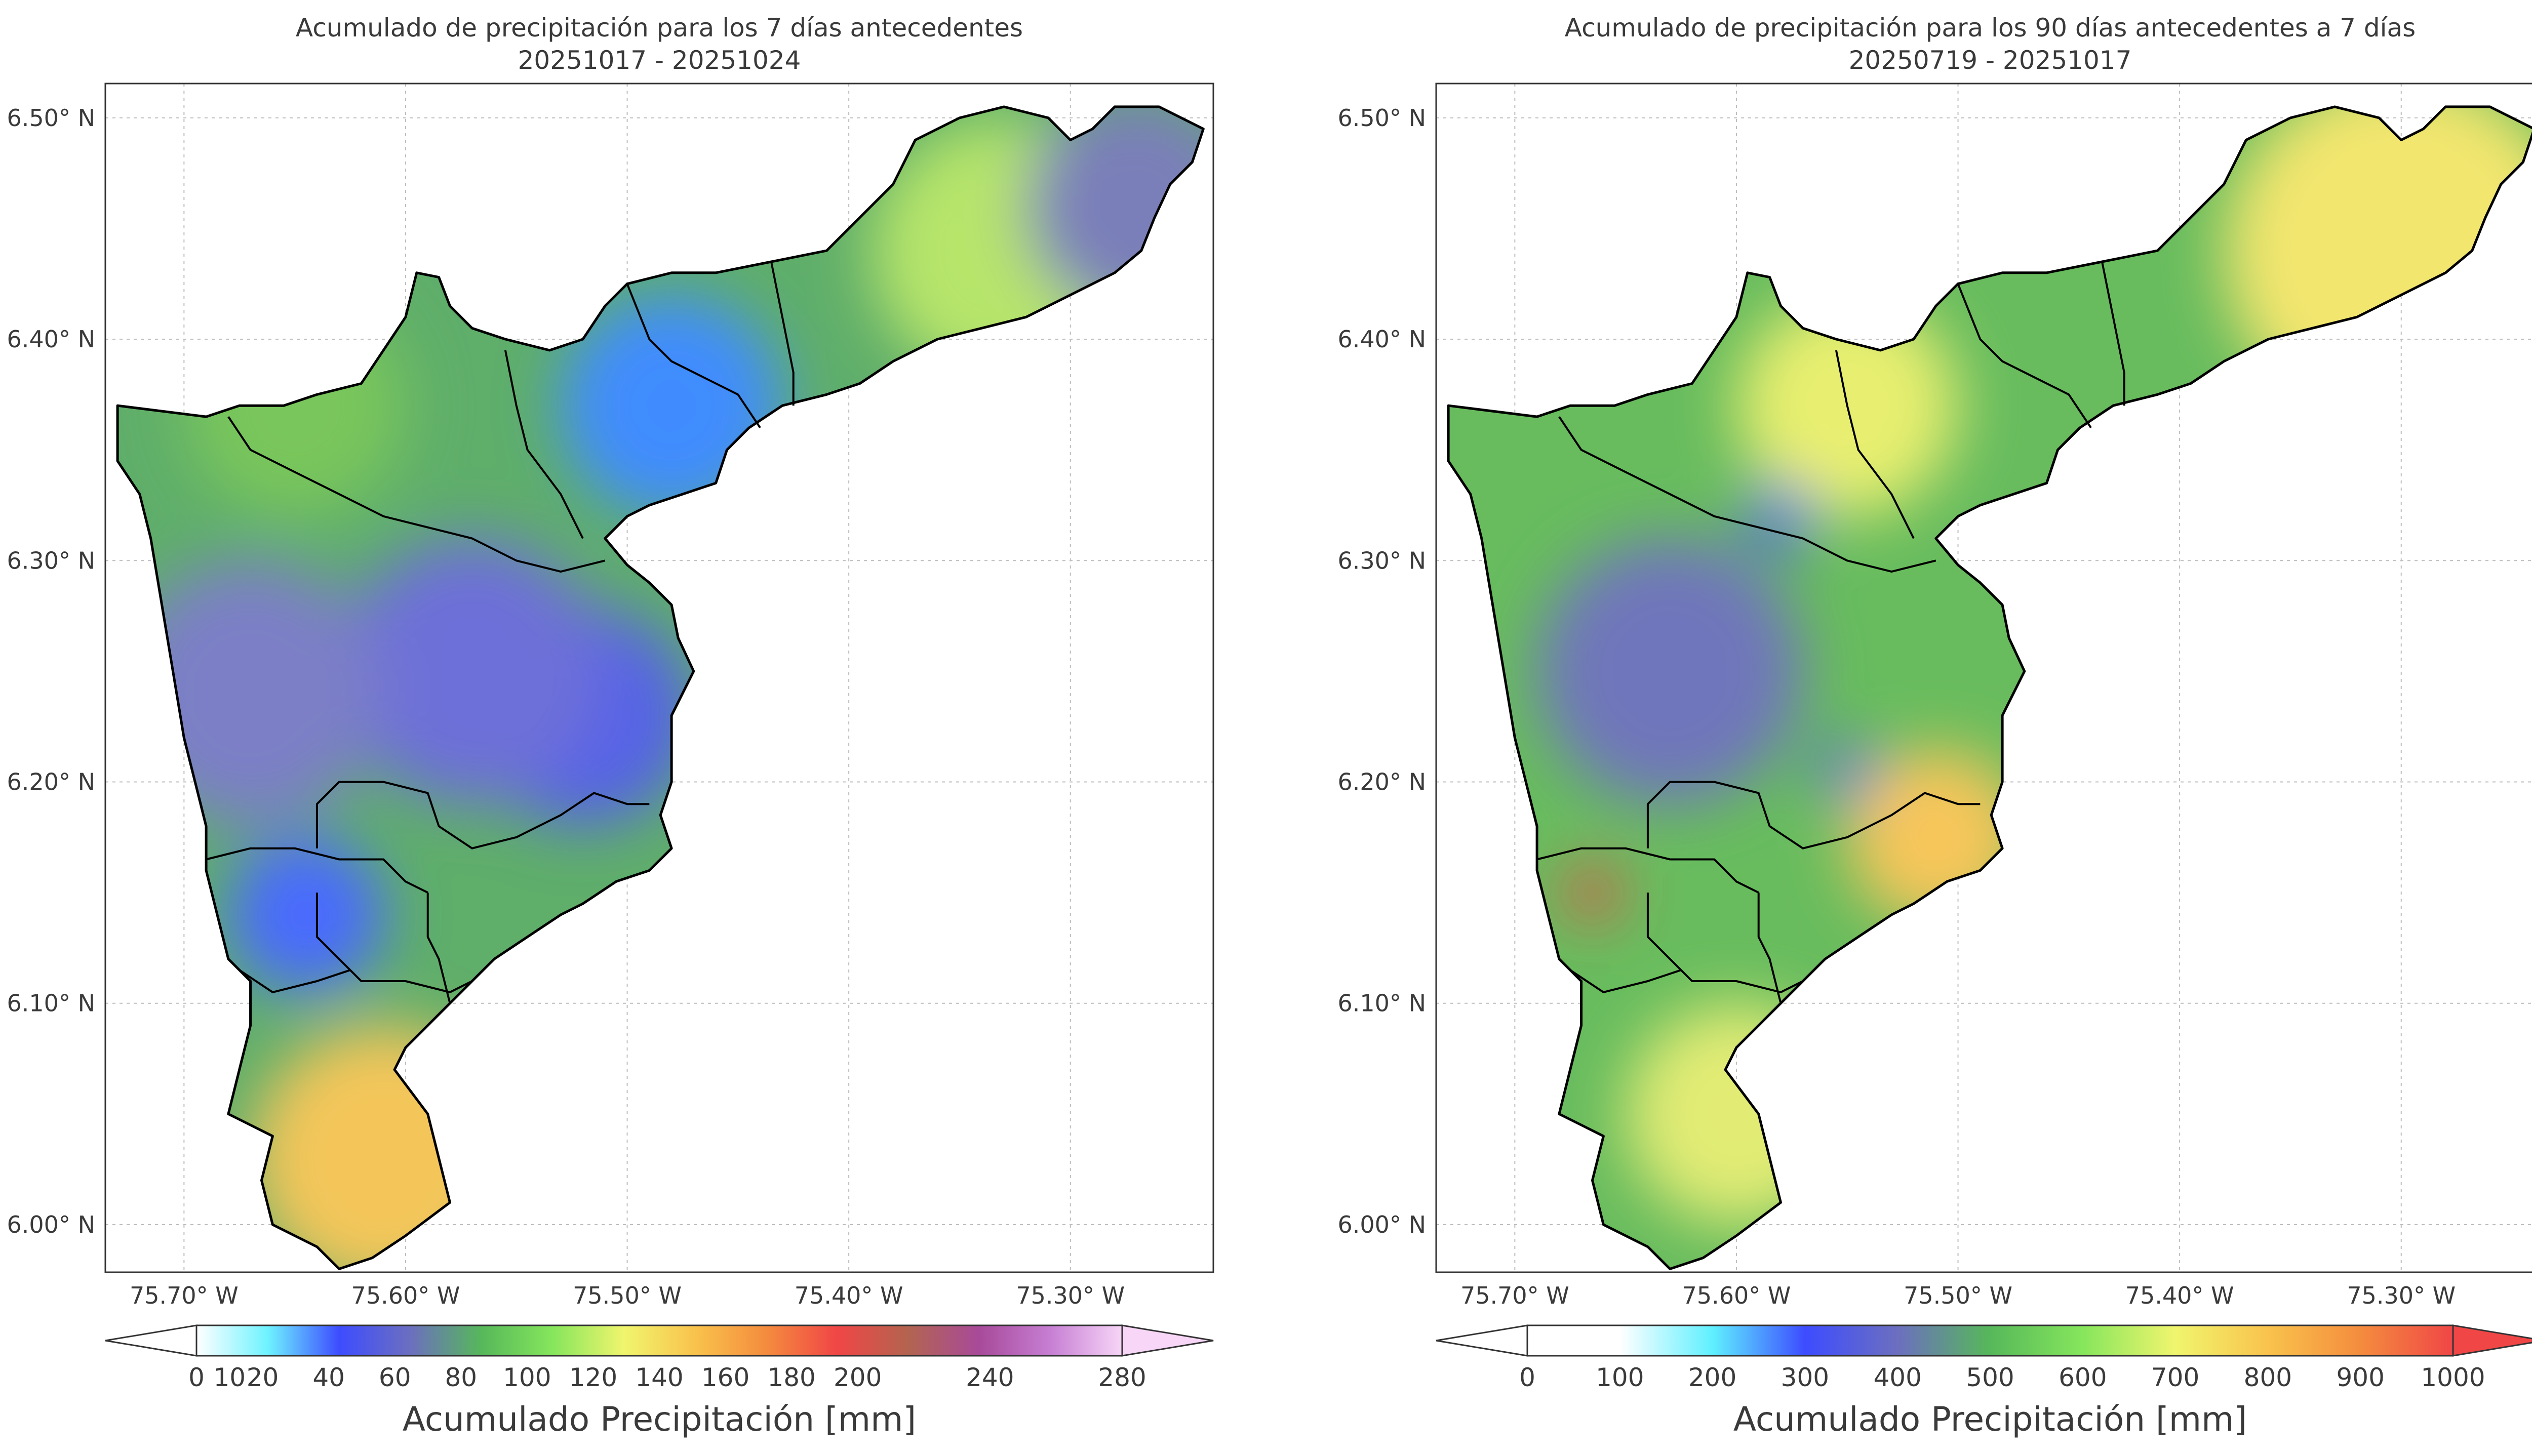  What do you see at coordinates (1620, 1377) in the screenshot?
I see `right-cb-tick: 100` at bounding box center [1620, 1377].